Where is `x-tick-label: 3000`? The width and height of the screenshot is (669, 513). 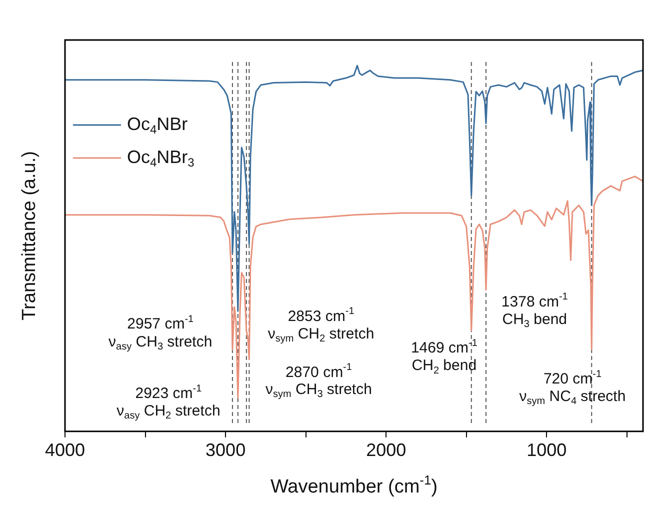
x-tick-label: 3000 is located at coordinates (226, 450).